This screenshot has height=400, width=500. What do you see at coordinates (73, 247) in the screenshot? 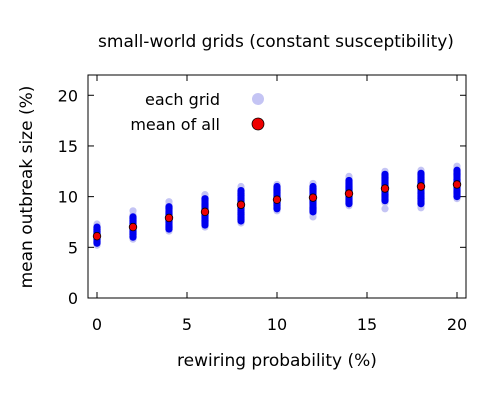
I see `y-tick-label: 5` at bounding box center [73, 247].